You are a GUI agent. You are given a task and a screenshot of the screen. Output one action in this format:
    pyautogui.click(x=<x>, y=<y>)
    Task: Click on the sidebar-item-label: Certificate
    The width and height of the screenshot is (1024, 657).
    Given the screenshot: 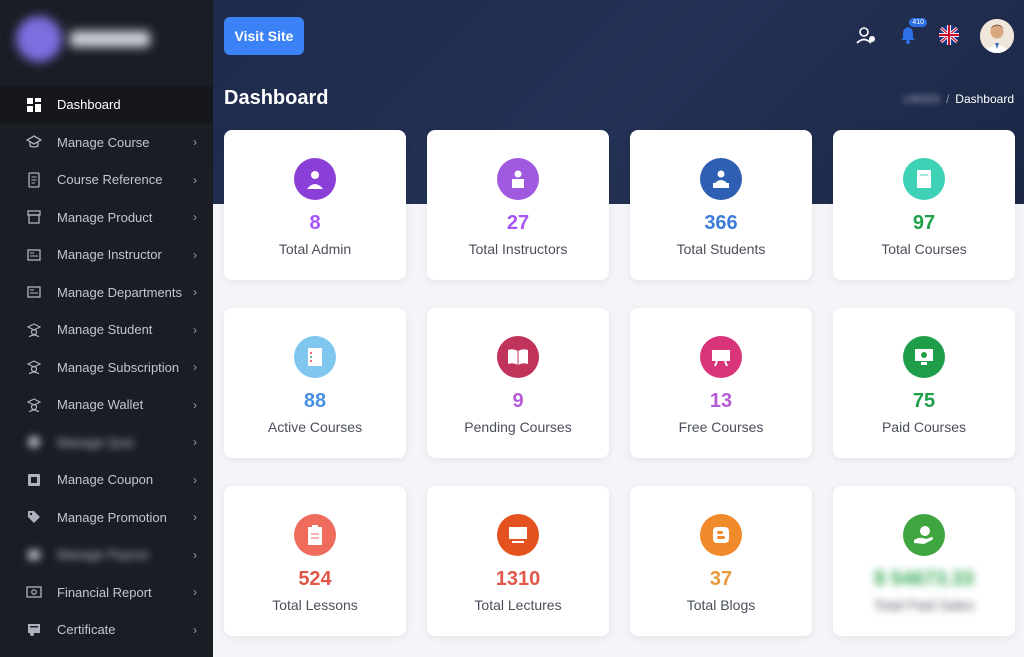 What is the action you would take?
    pyautogui.click(x=86, y=630)
    